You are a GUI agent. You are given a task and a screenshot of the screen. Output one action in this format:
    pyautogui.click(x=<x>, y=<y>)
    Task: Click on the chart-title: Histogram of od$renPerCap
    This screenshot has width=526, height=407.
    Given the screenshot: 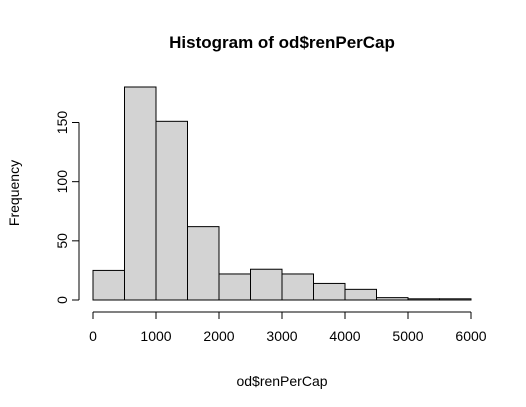 What is the action you would take?
    pyautogui.click(x=282, y=42)
    